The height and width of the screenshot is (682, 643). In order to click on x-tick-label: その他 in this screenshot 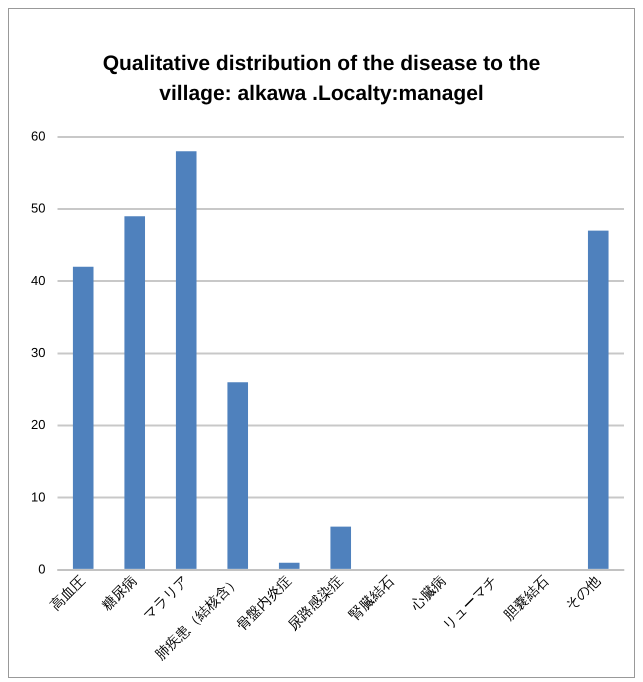, I will do `click(583, 593)`.